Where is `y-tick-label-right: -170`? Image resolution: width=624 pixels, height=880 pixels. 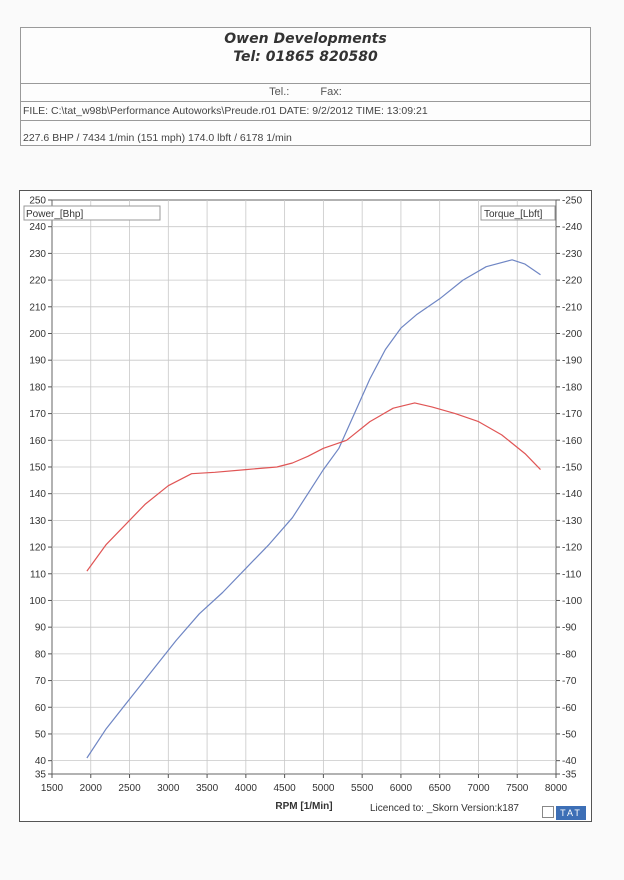 y-tick-label-right: -170 is located at coordinates (572, 414).